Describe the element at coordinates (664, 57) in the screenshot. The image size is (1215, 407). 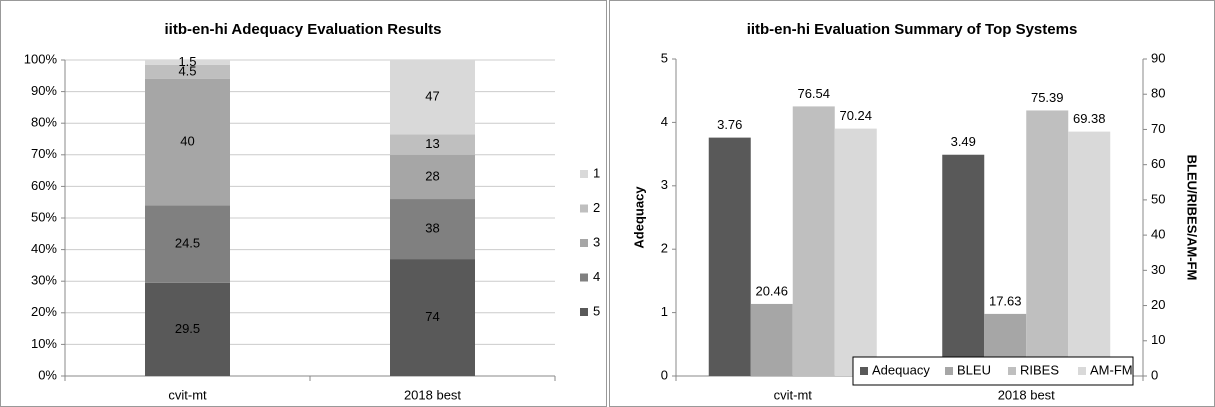
I see `y-tick-label: 5` at that location.